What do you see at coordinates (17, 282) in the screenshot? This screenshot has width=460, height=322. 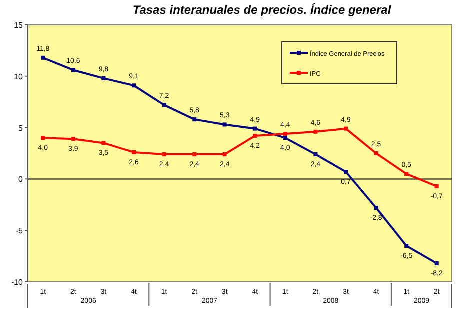 I see `y-tick-label: -10` at bounding box center [17, 282].